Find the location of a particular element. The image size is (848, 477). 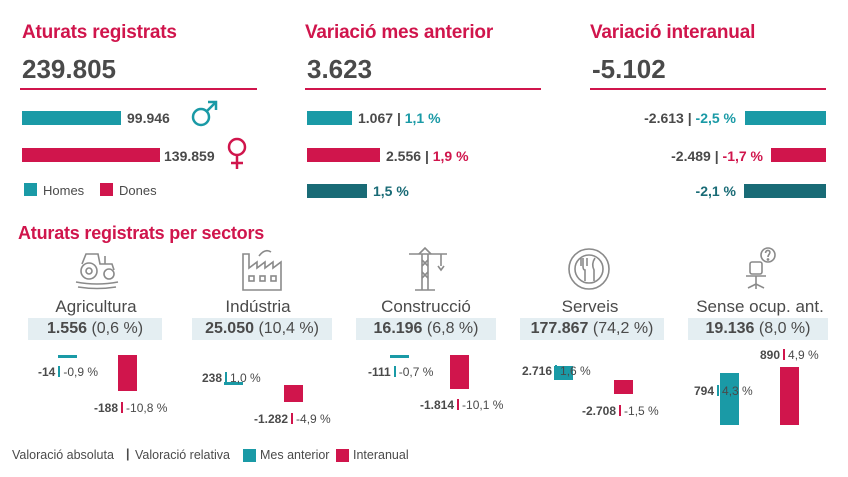

monthly-title: Variació mes anterior is located at coordinates (399, 32).